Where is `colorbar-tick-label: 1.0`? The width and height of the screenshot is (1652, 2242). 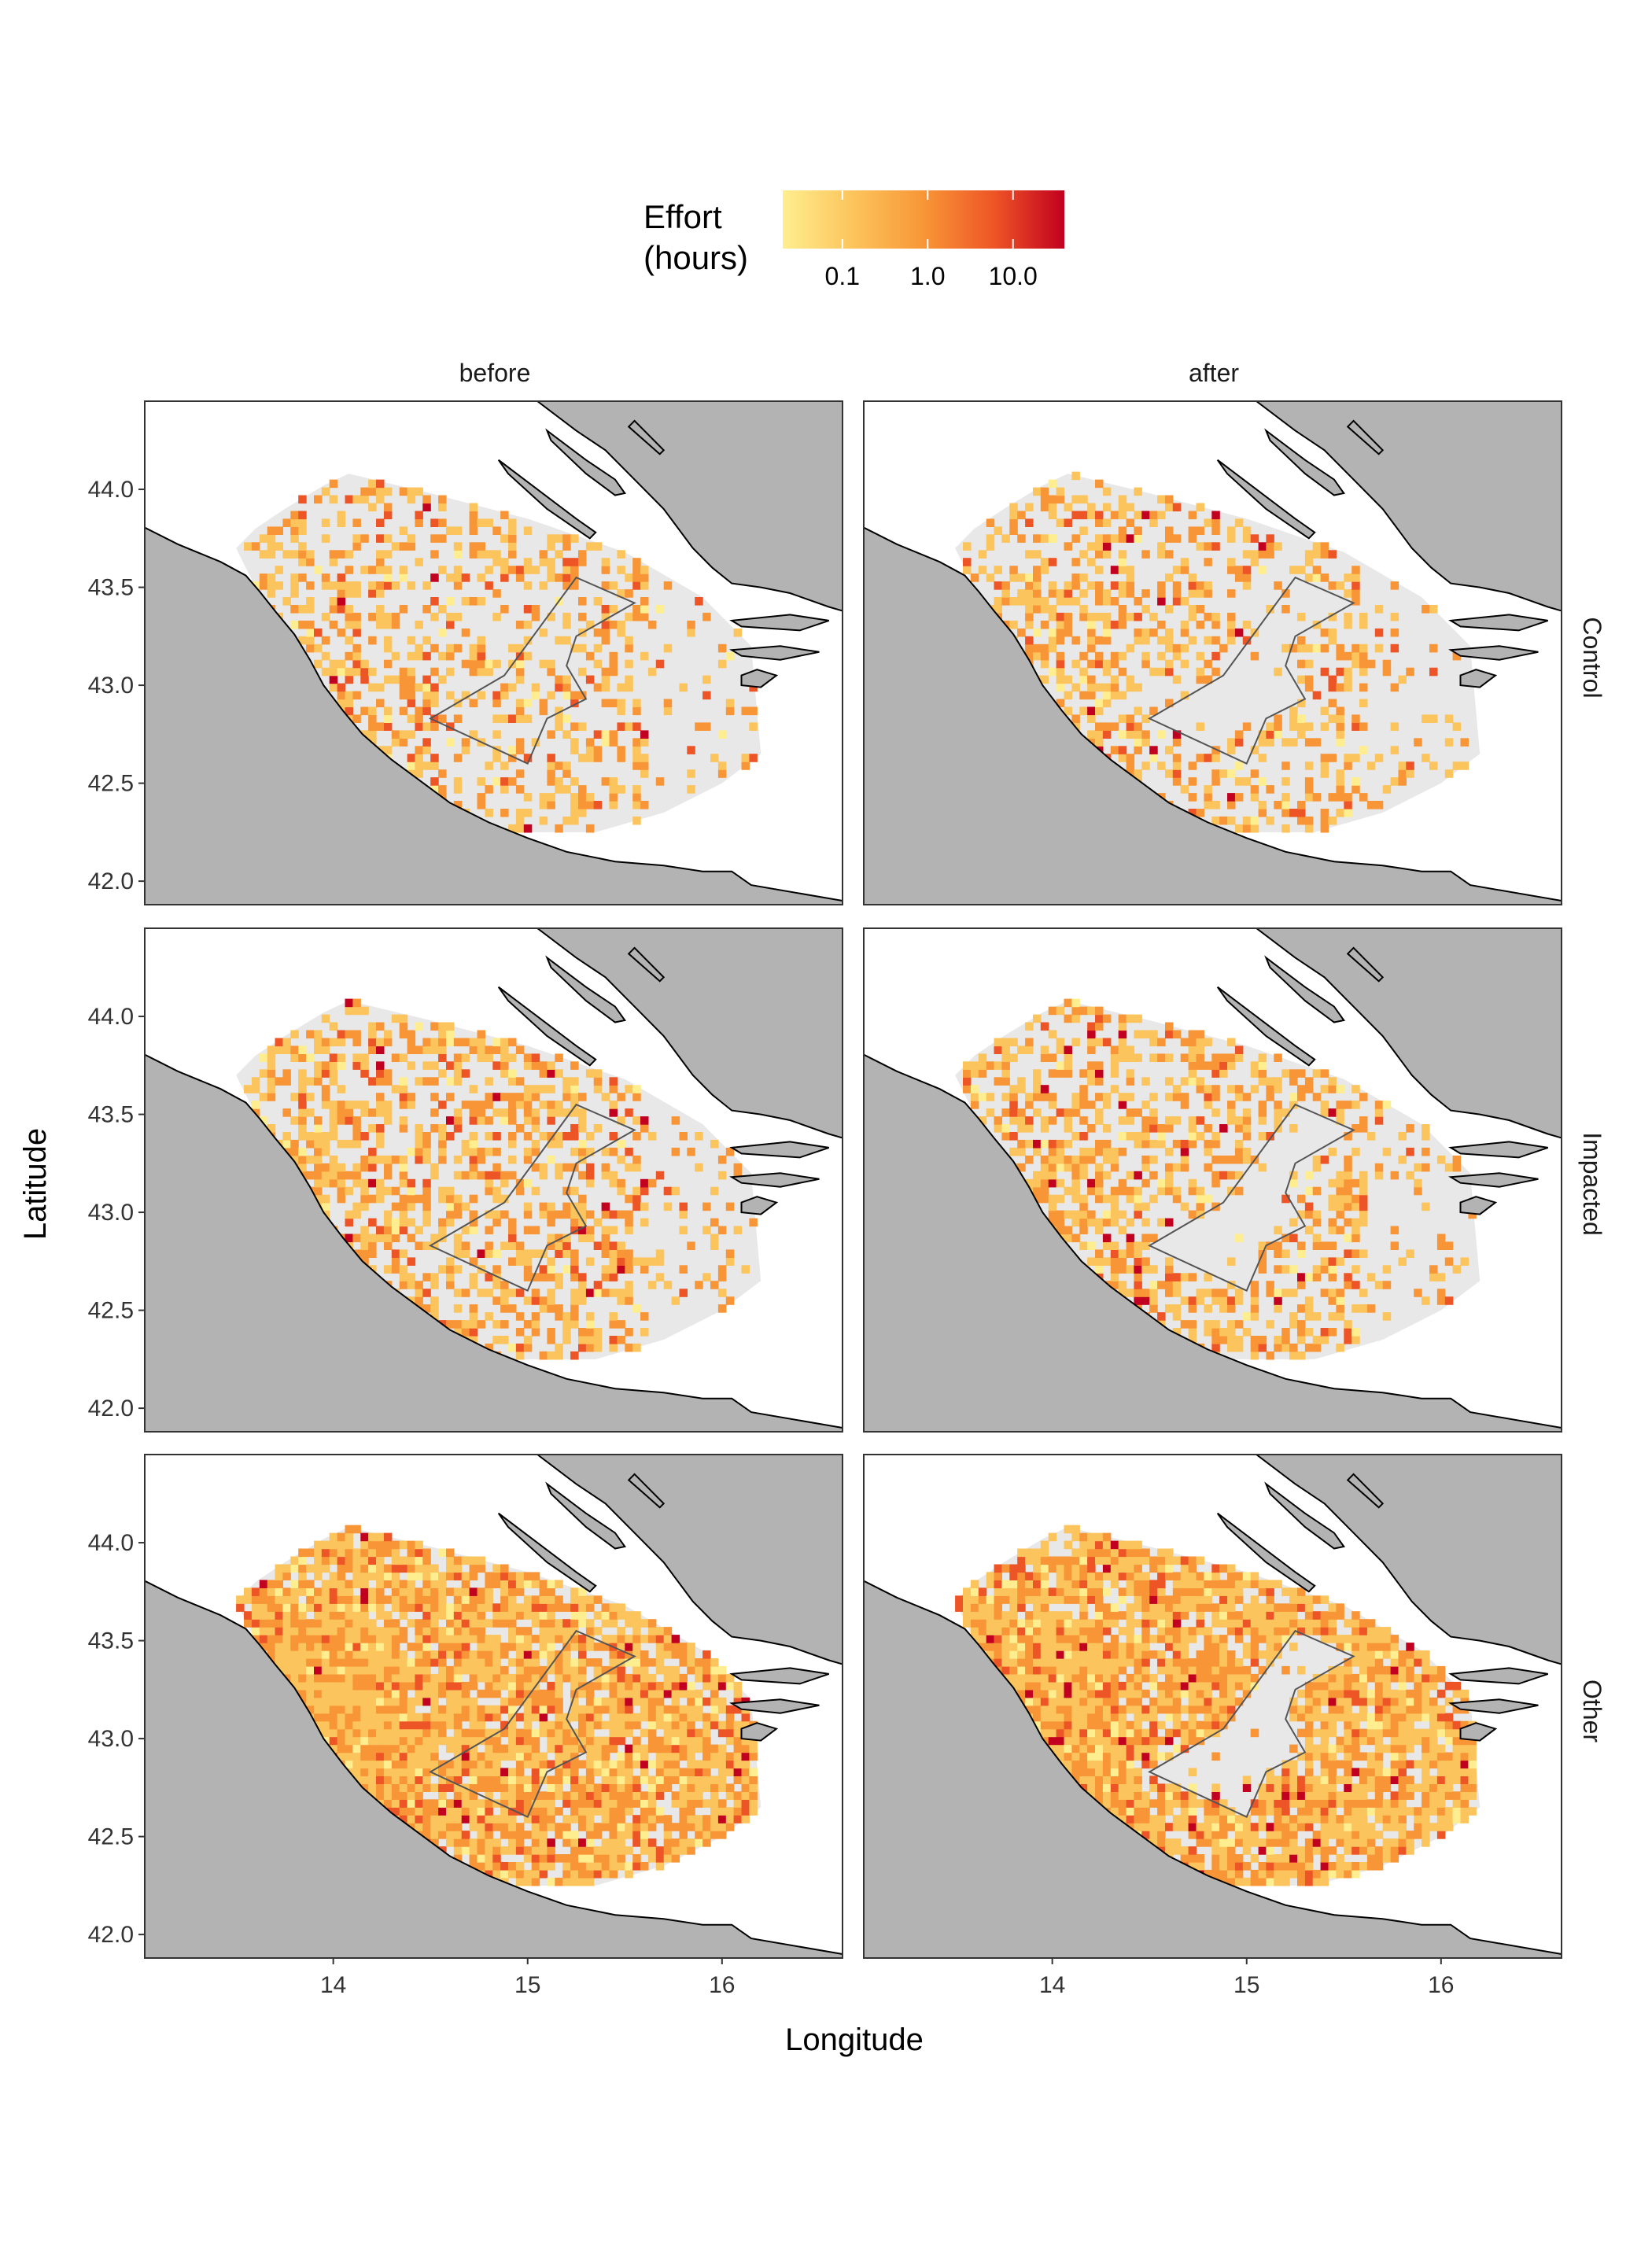
colorbar-tick-label: 1.0 is located at coordinates (927, 276).